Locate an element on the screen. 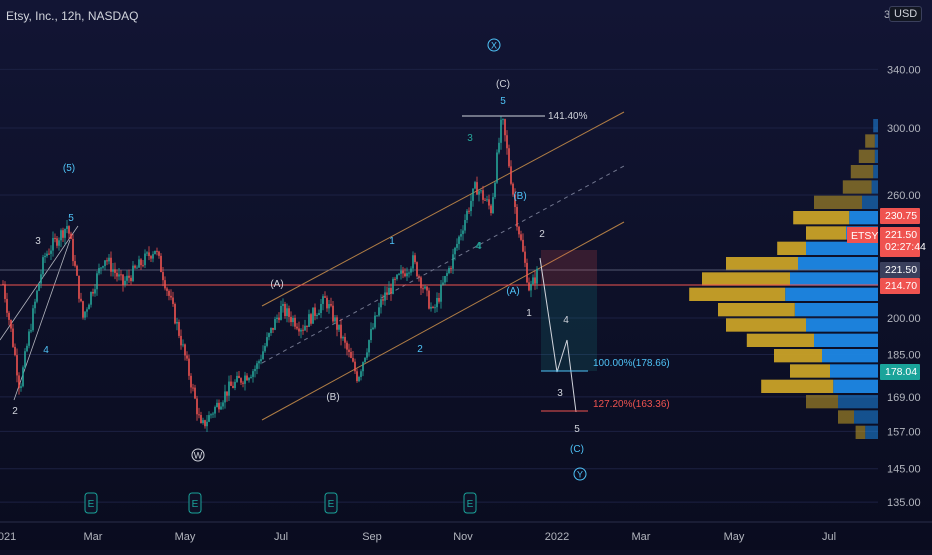  horizontal-line-tag-bg is located at coordinates (900, 286).